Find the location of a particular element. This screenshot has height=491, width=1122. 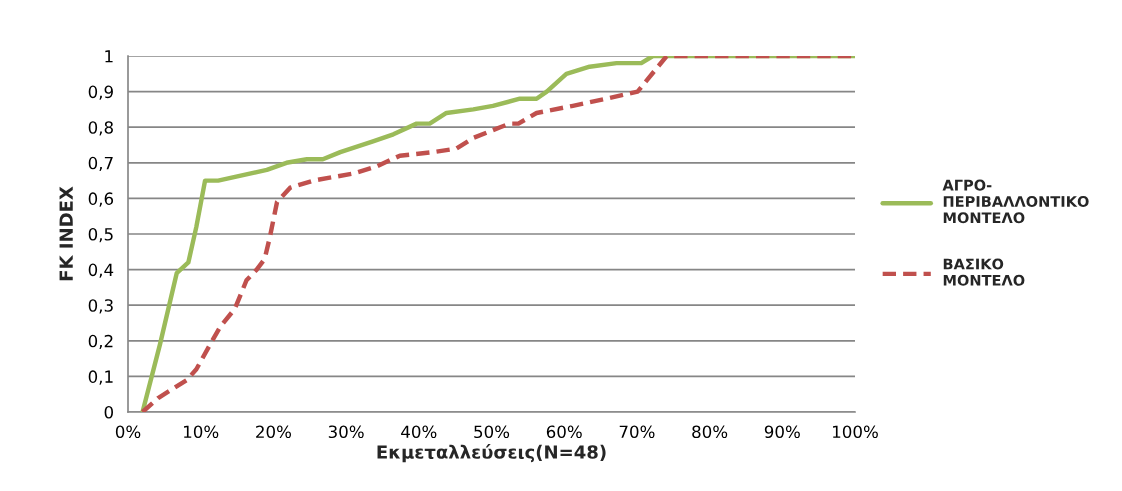

y-tick-label: 0,4 is located at coordinates (101, 270).